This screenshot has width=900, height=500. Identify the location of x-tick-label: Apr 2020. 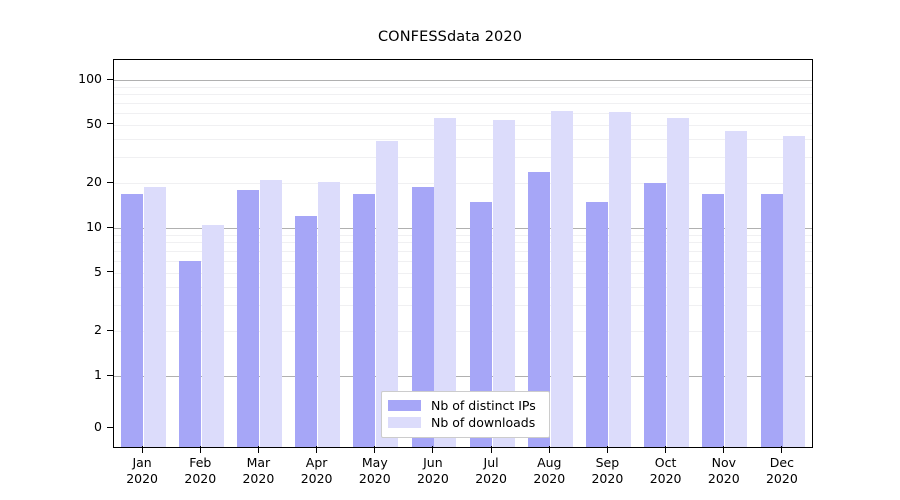
(316, 470).